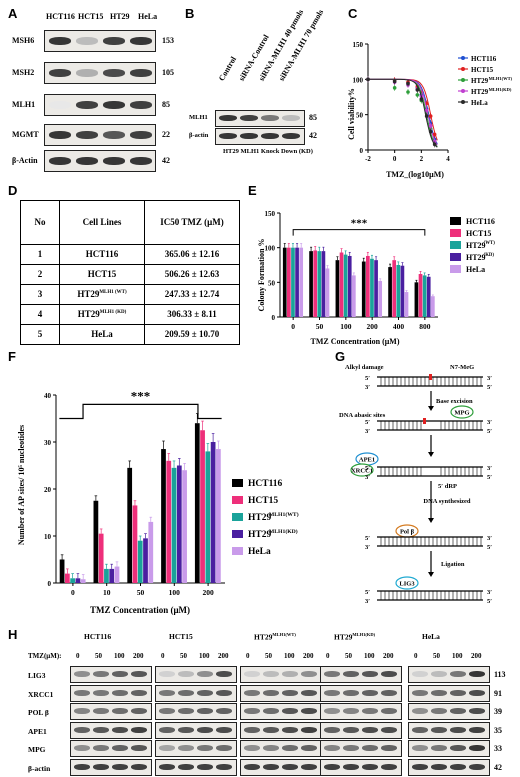  What do you see at coordinates (362, 415) in the screenshot?
I see `site-label: DNA abasic sites` at bounding box center [362, 415].